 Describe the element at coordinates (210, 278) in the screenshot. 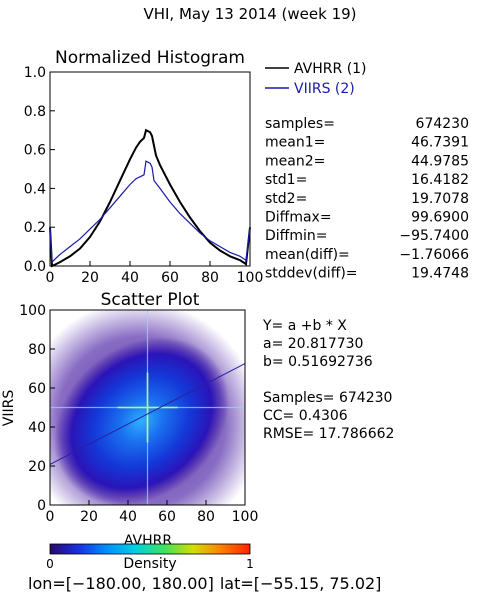

I see `hist-xtick-label: 80` at that location.